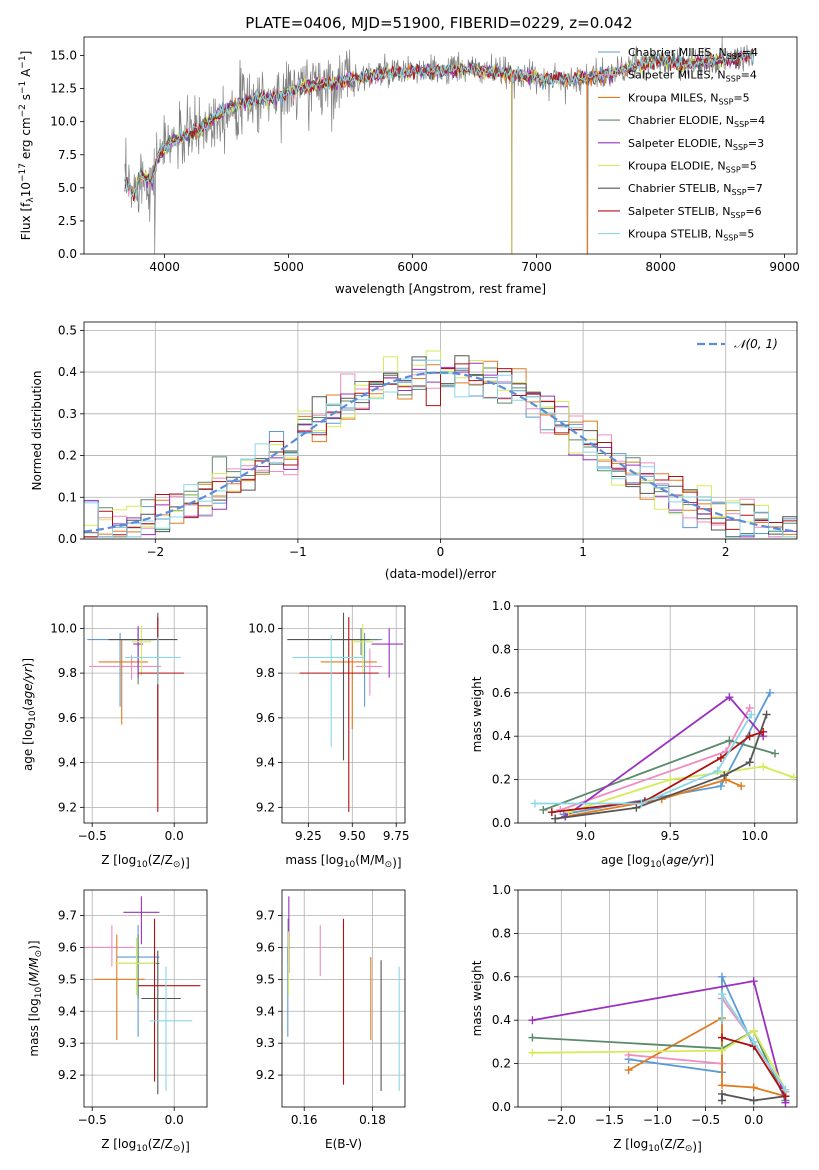 Image resolution: width=819 pixels, height=1170 pixels. Describe the element at coordinates (726, 552) in the screenshot. I see `x-tick-label: 2` at that location.